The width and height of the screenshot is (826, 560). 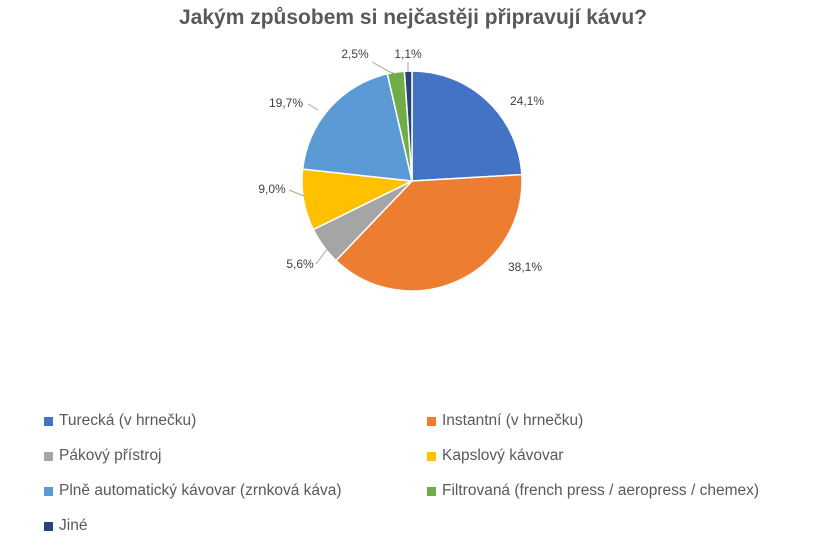 What do you see at coordinates (527, 101) in the screenshot?
I see `data-label: 24,1%` at bounding box center [527, 101].